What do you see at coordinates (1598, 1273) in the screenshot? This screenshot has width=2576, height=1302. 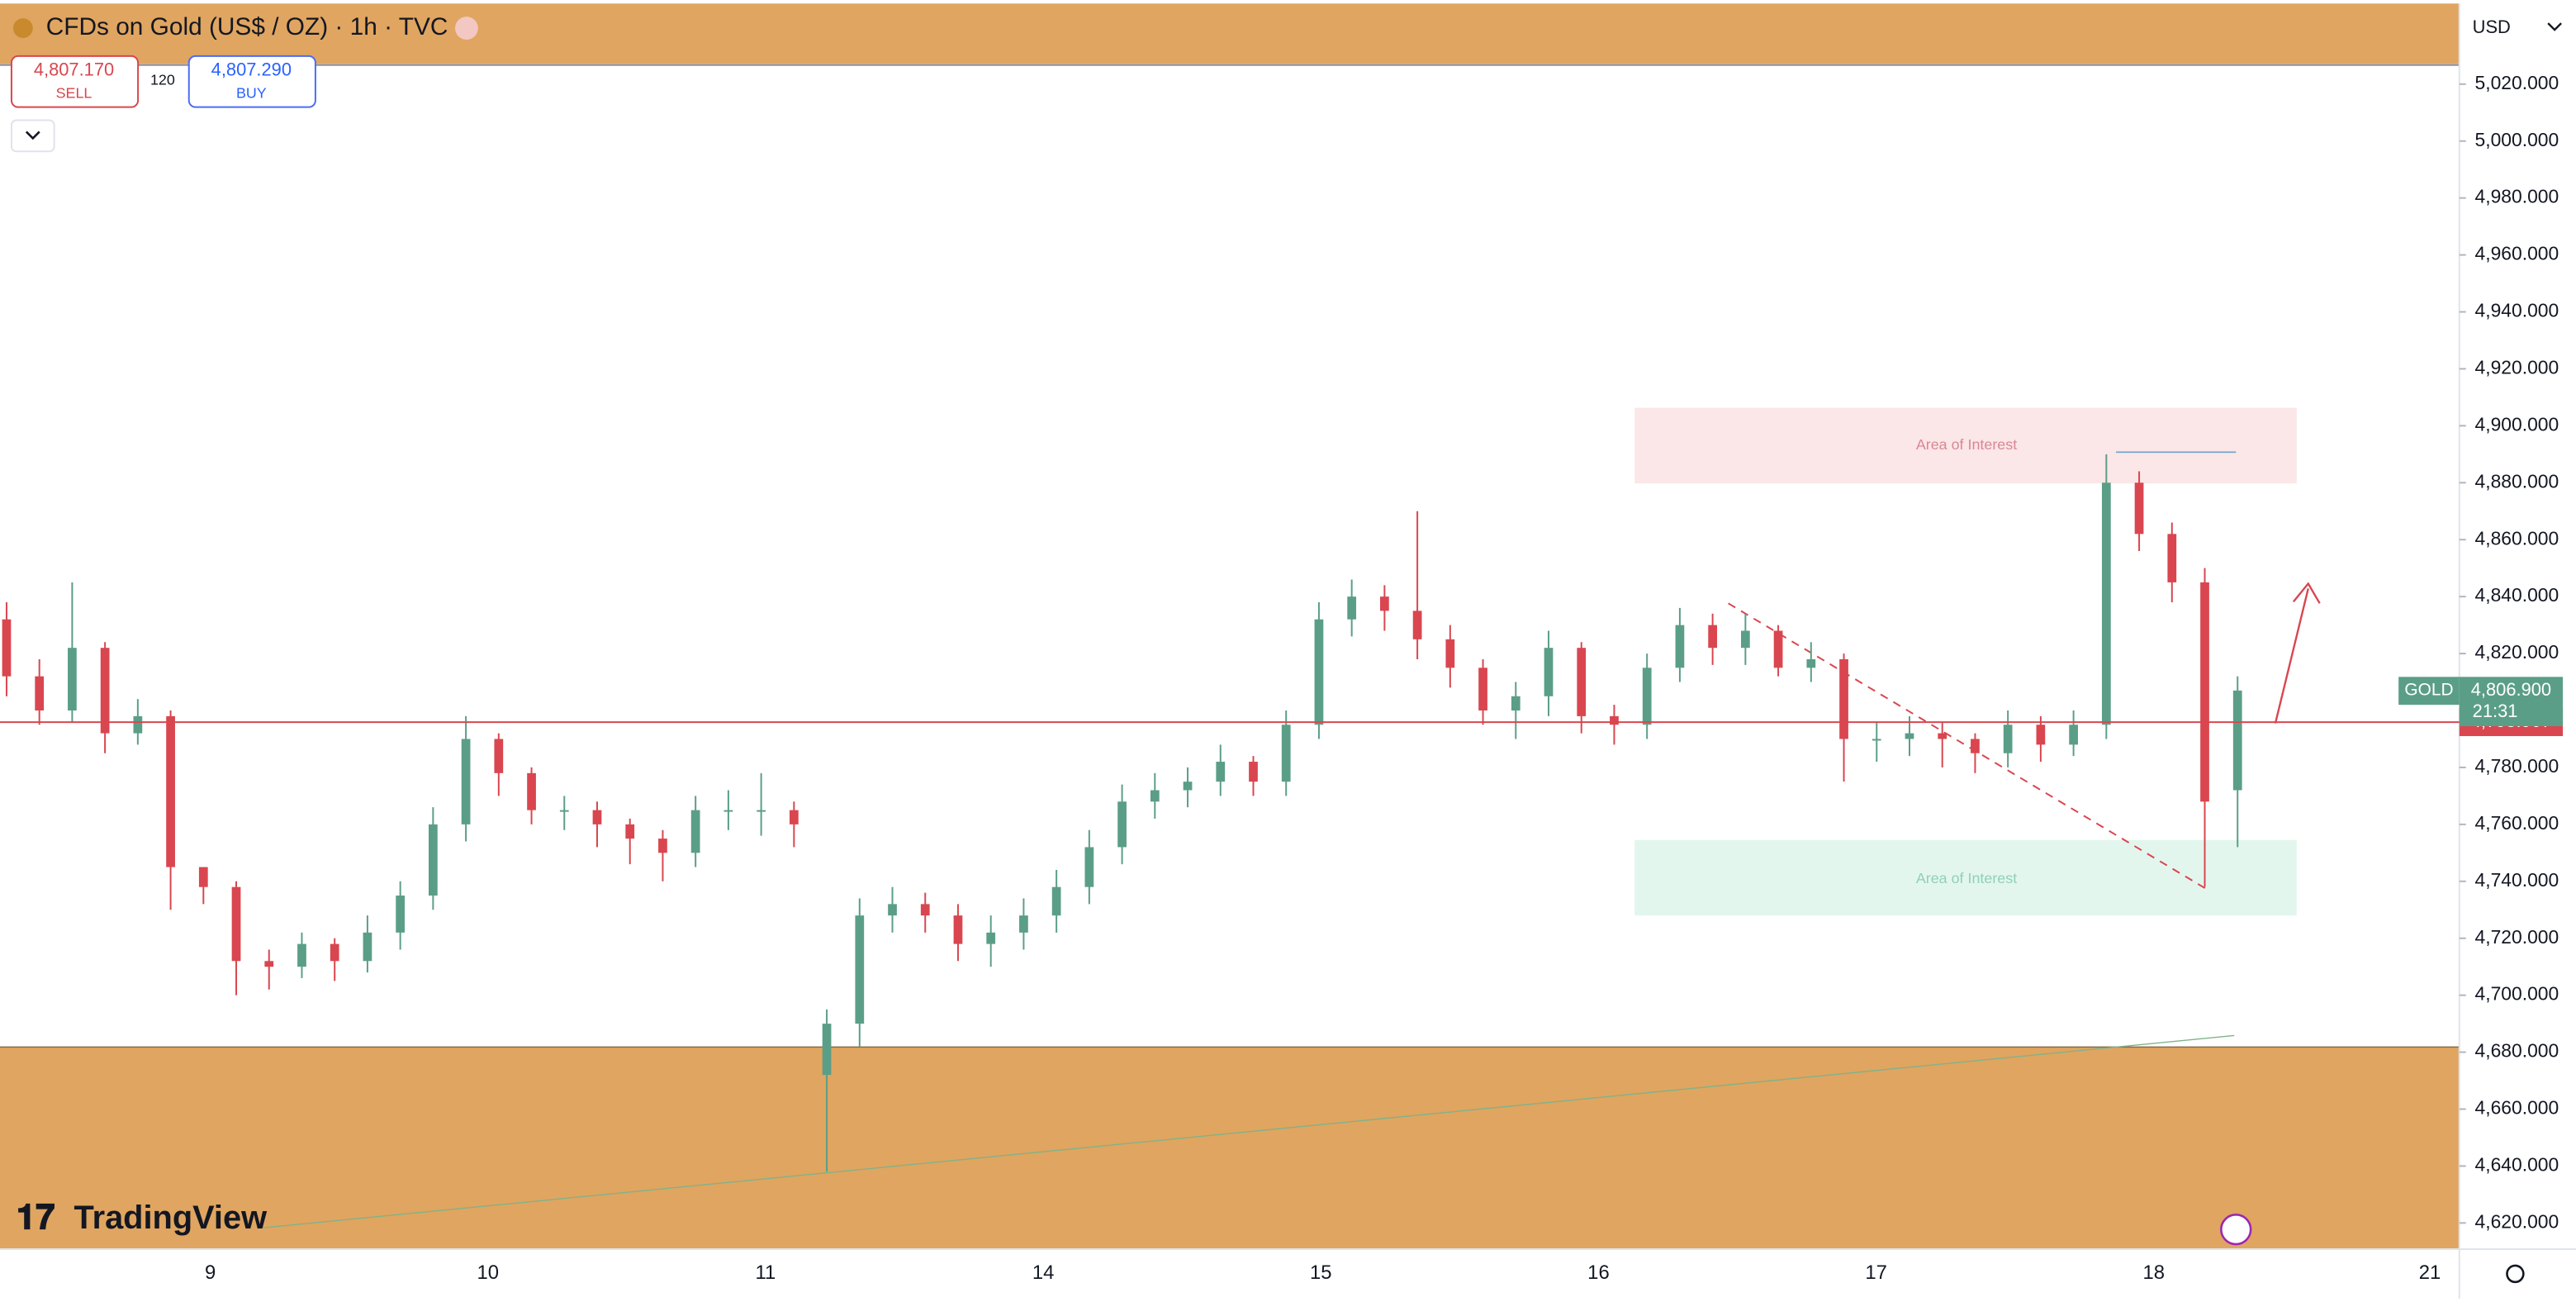 I see `x-tick-label: 16` at bounding box center [1598, 1273].